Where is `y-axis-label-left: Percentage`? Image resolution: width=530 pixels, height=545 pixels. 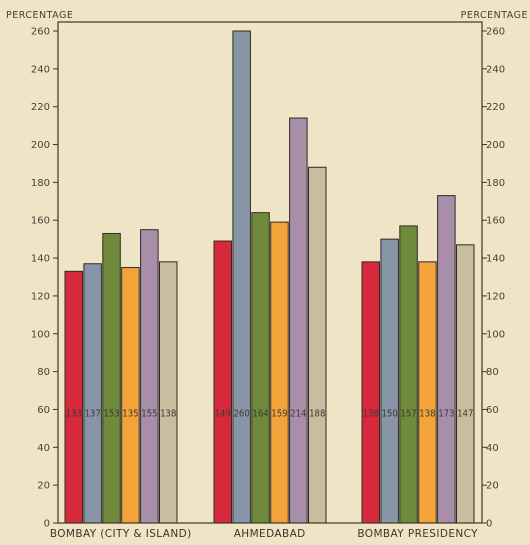
y-axis-label-left: Percentage is located at coordinates (39, 15).